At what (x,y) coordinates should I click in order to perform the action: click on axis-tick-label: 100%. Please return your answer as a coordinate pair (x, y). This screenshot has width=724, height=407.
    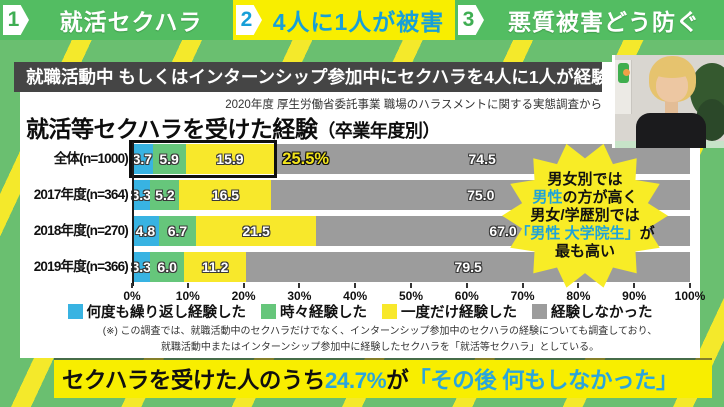
    Looking at the image, I should click on (690, 296).